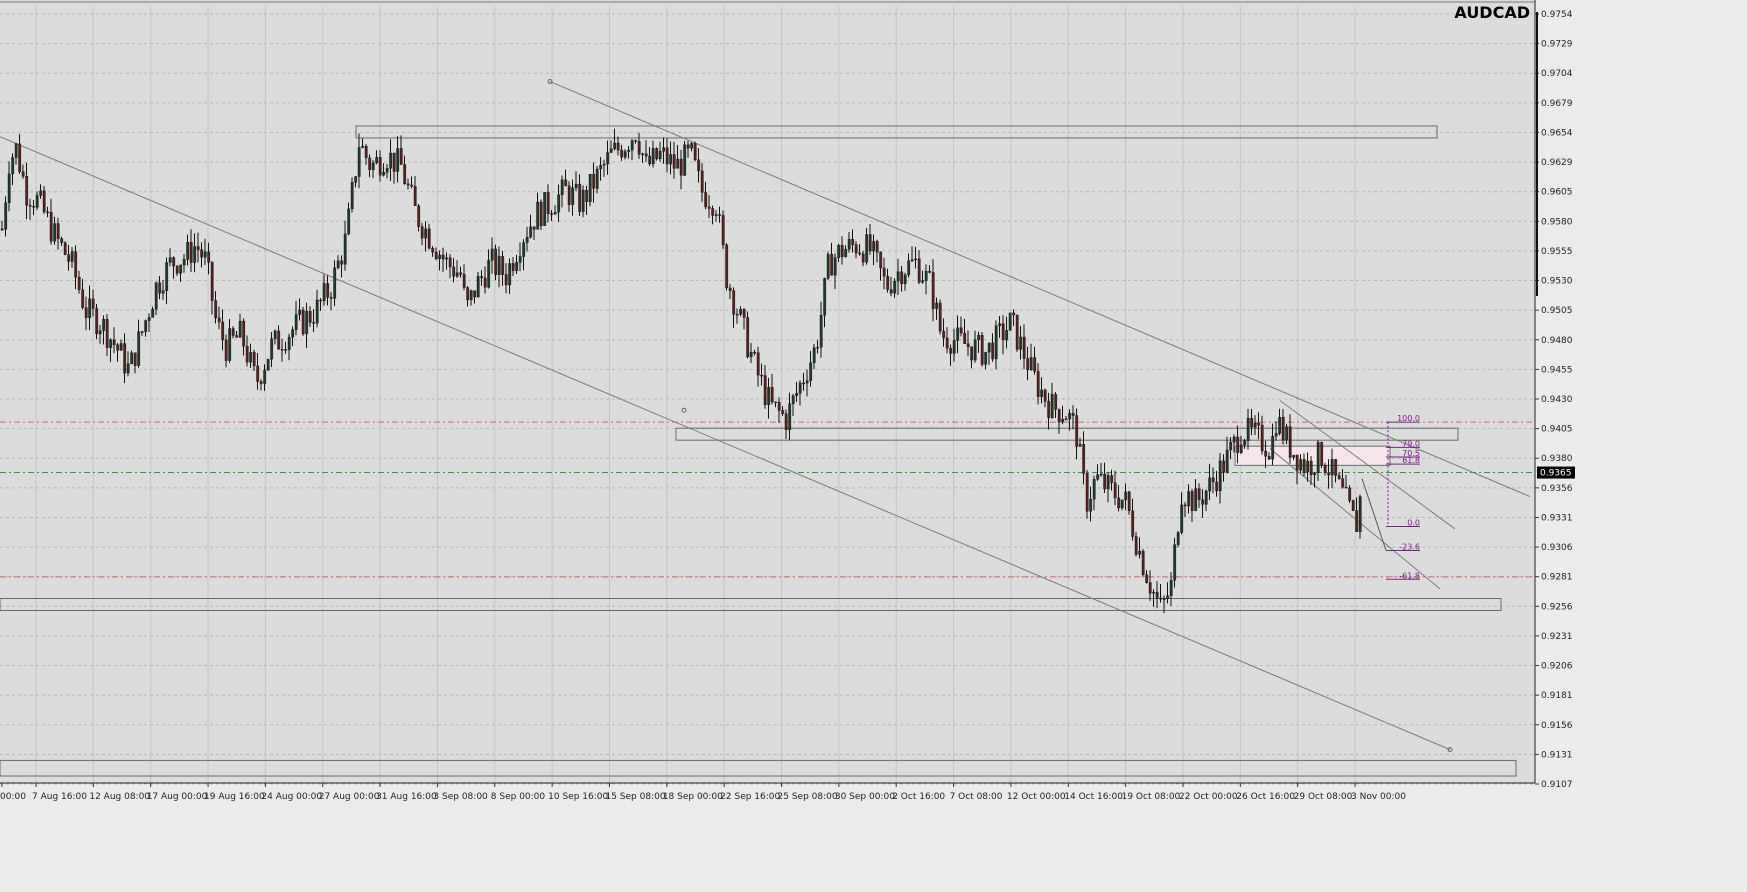 This screenshot has width=1747, height=892. What do you see at coordinates (808, 797) in the screenshot?
I see `x-tick-label: 25 Sep 08:00` at bounding box center [808, 797].